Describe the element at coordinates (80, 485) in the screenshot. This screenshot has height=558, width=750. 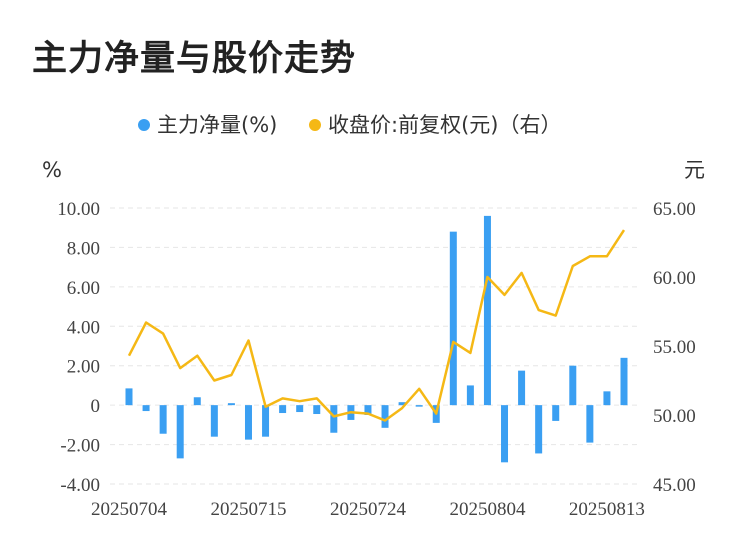
I see `left-tick-label: -4.00` at that location.